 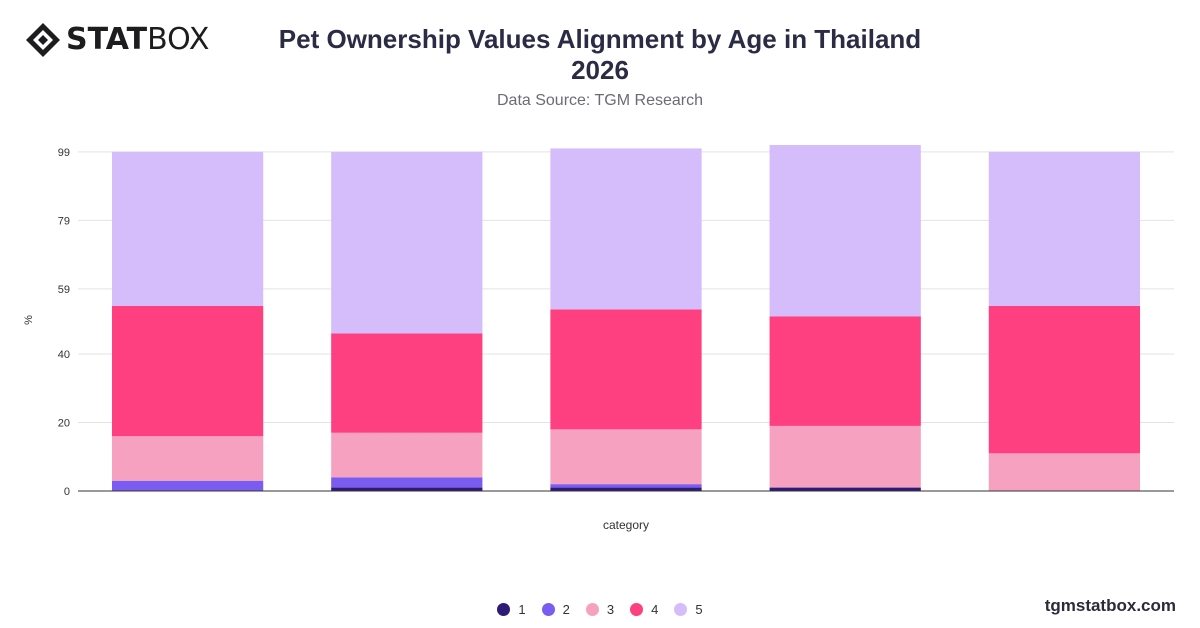 I want to click on y-tick-label: 20, so click(x=64, y=423).